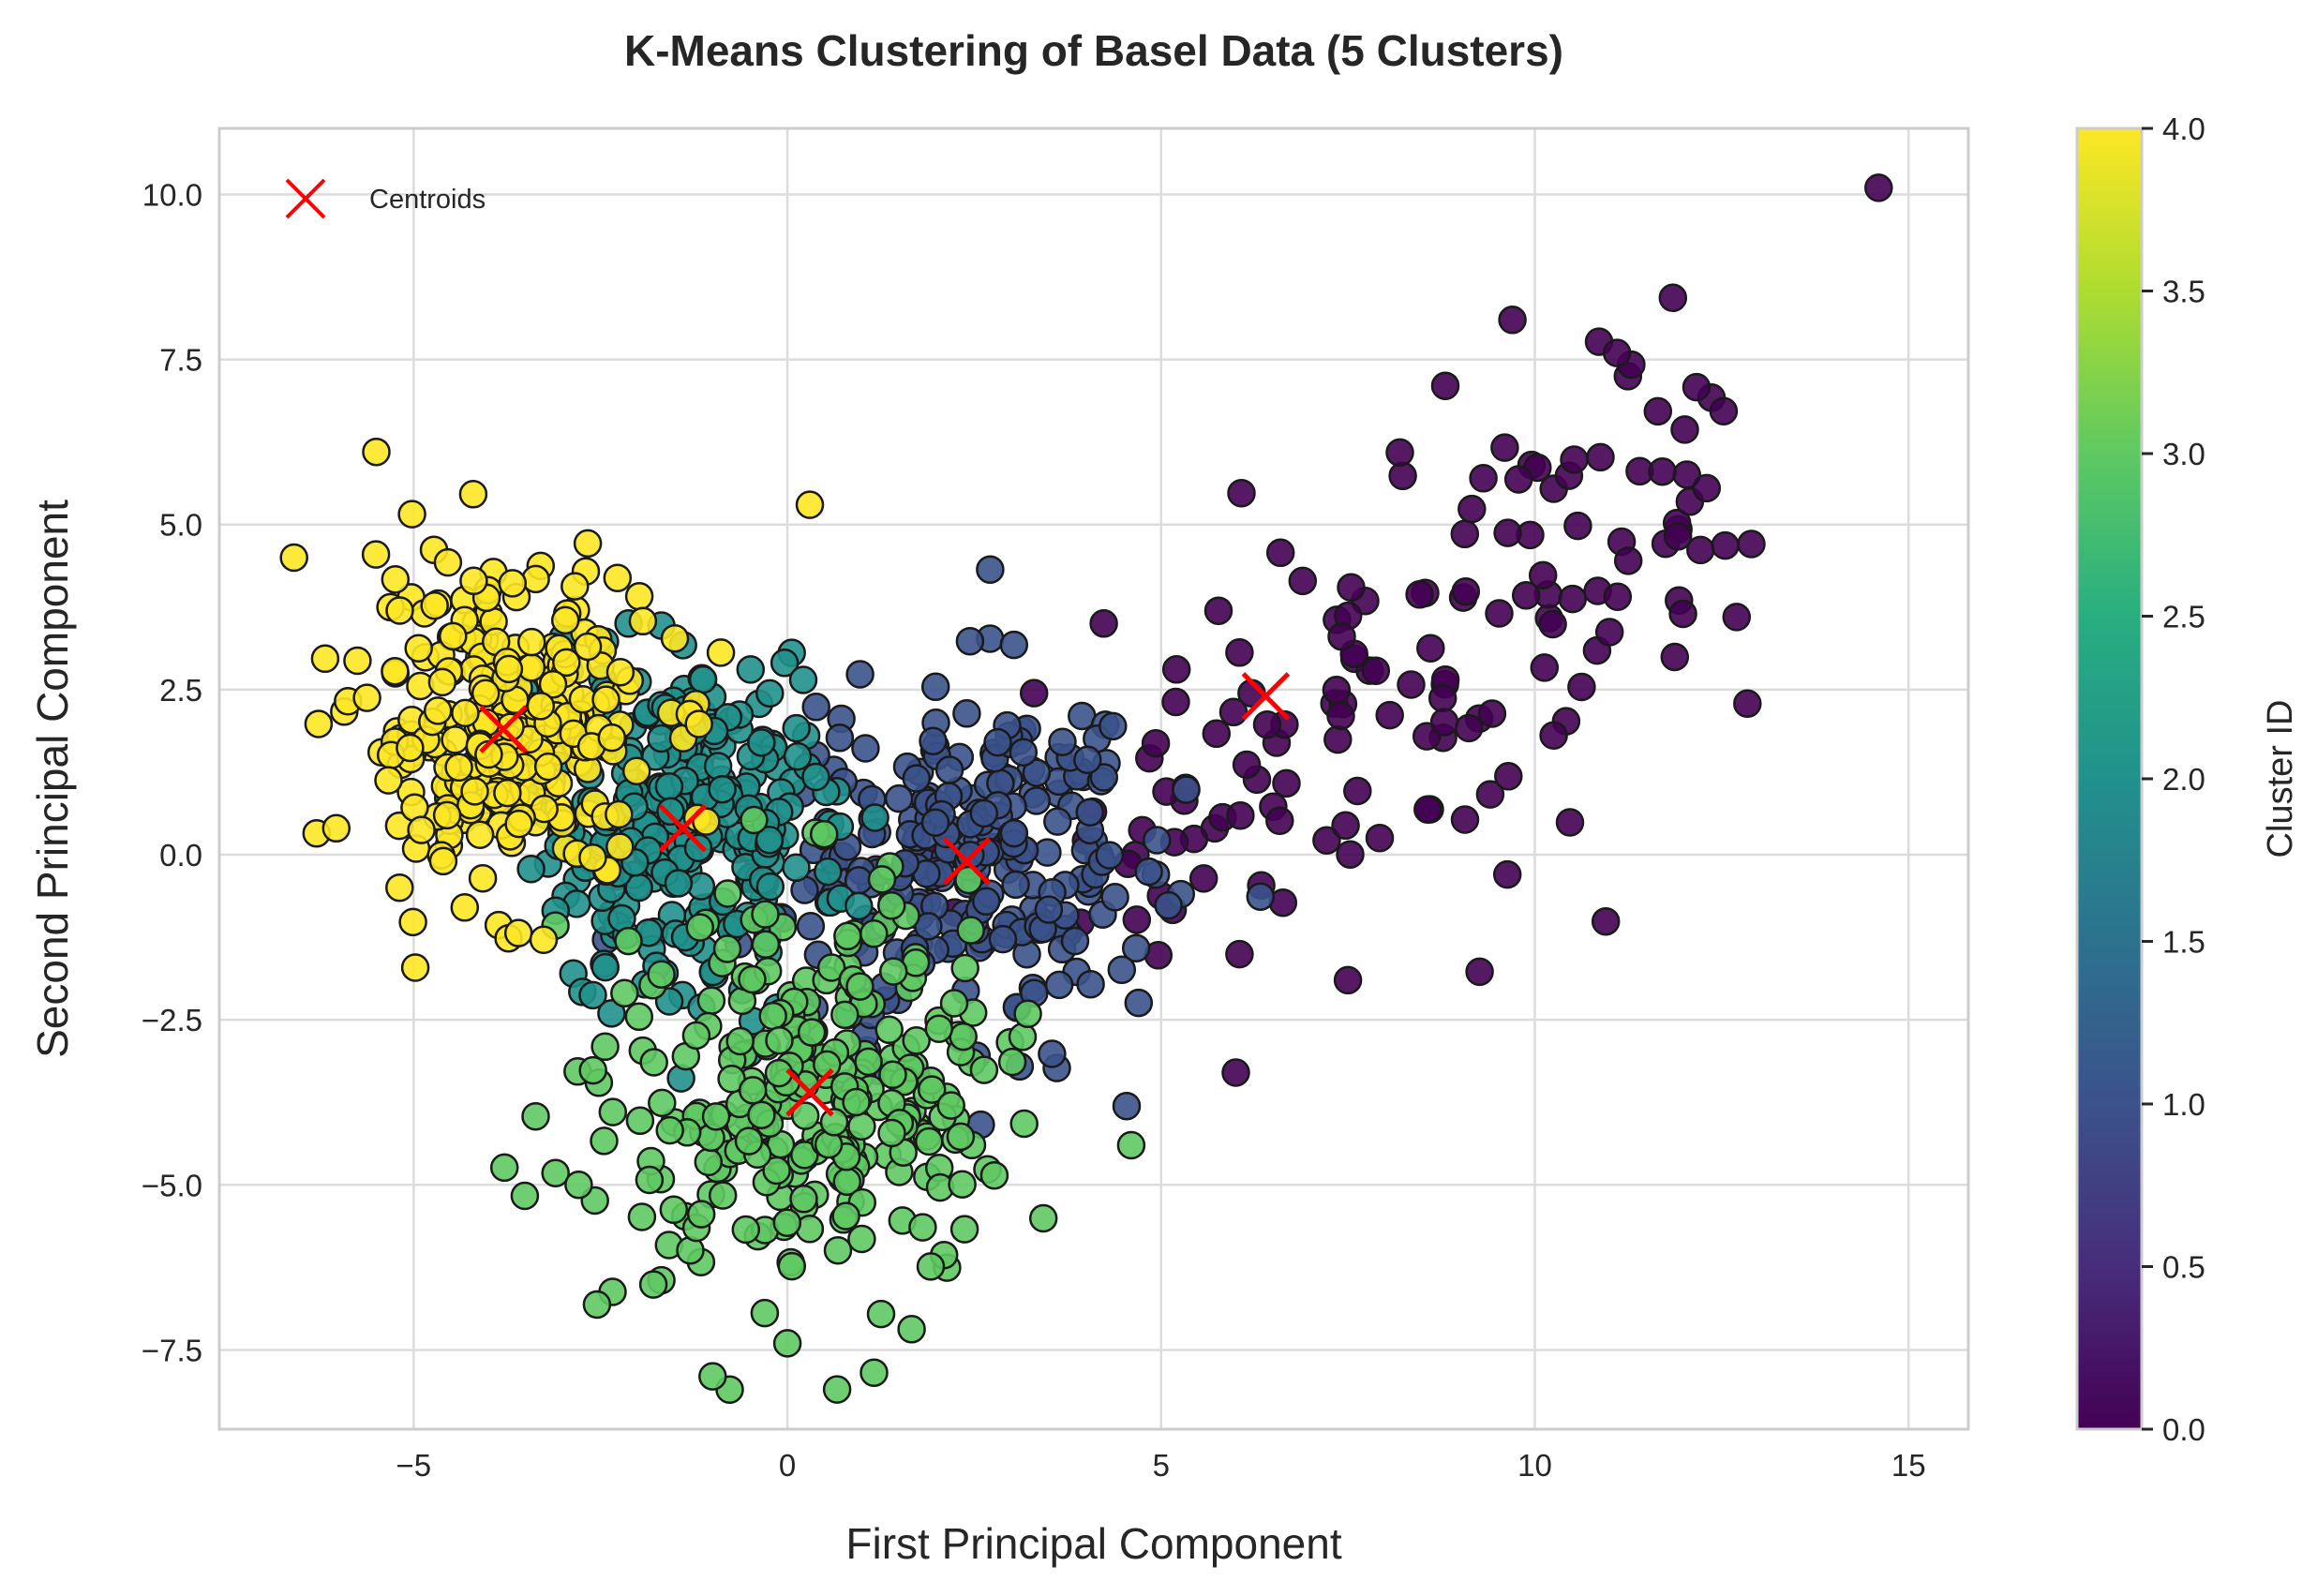 This screenshot has height=1596, width=2317. What do you see at coordinates (1093, 1543) in the screenshot?
I see `x-axis-label: First Principal Component` at bounding box center [1093, 1543].